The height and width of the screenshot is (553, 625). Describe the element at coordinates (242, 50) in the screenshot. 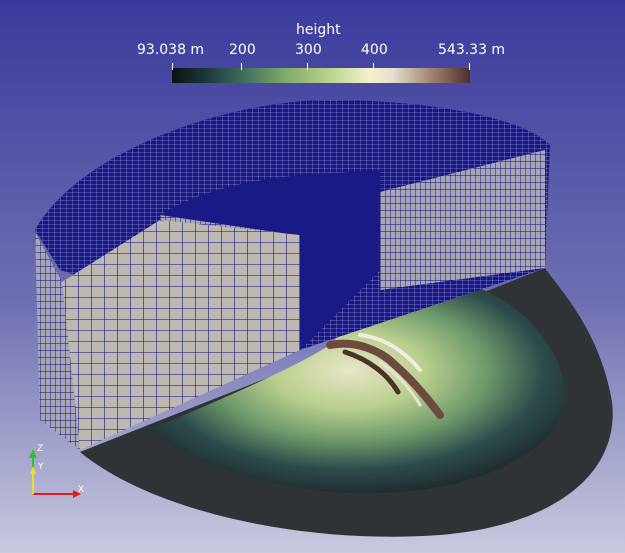

I see `colorbar-label-200: 200` at that location.